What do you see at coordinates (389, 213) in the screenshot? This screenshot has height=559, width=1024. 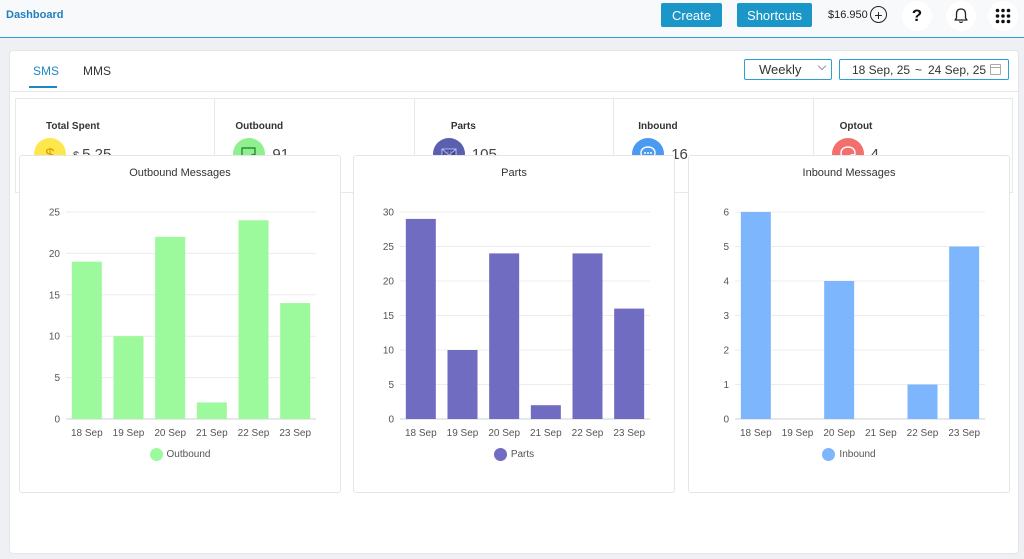 I see `y-tick-label: 30` at bounding box center [389, 213].